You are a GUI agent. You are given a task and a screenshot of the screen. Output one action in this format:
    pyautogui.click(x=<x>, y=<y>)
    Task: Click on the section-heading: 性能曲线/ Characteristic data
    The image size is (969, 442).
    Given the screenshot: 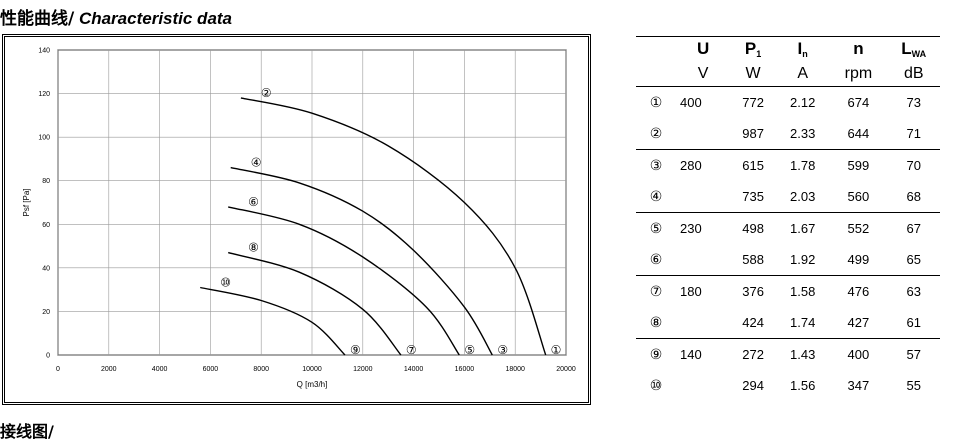 What is the action you would take?
    pyautogui.click(x=116, y=16)
    